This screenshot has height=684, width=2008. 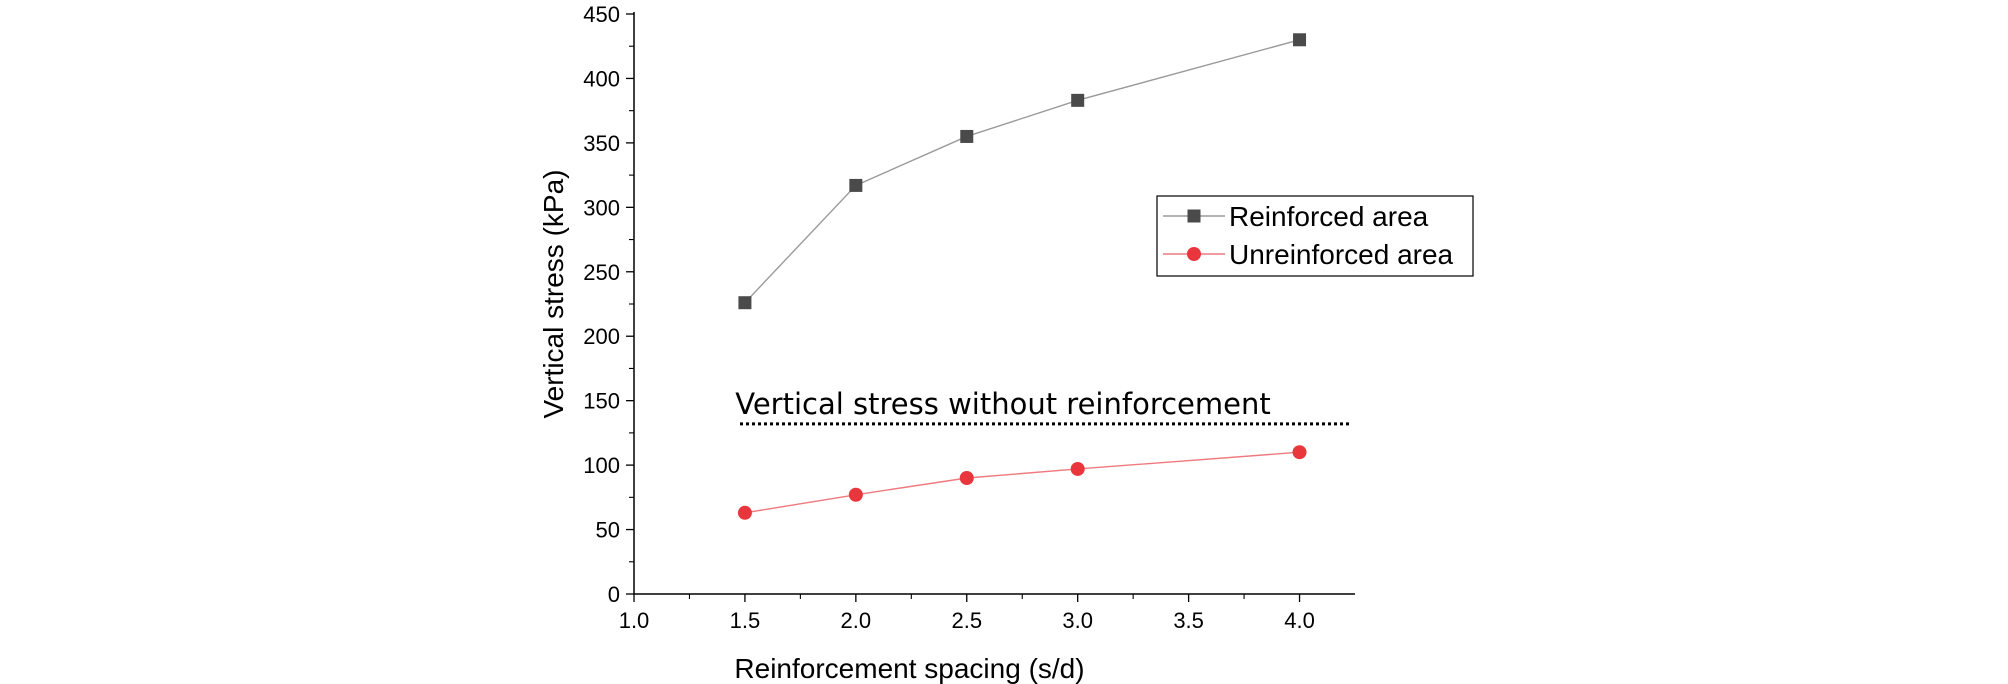 I want to click on reference-line-label: Vertical stress without reinforcement, so click(x=1002, y=404).